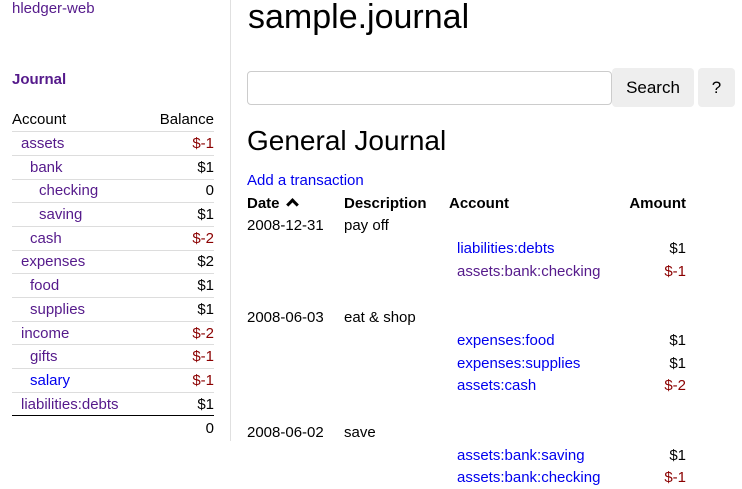 The image size is (742, 489). I want to click on account-row: saving $1, so click(113, 214).